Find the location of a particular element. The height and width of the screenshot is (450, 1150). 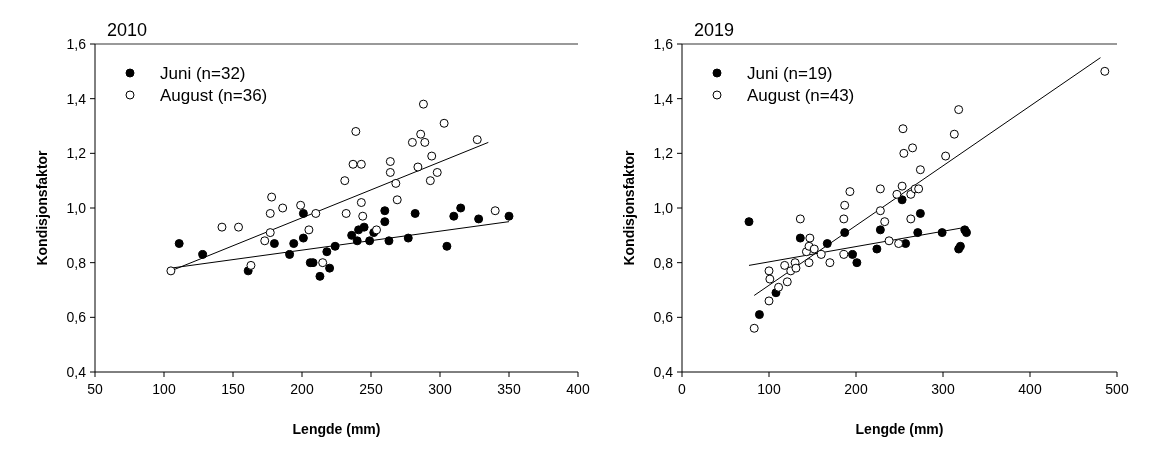

legend-label: August (n=36) is located at coordinates (214, 95).